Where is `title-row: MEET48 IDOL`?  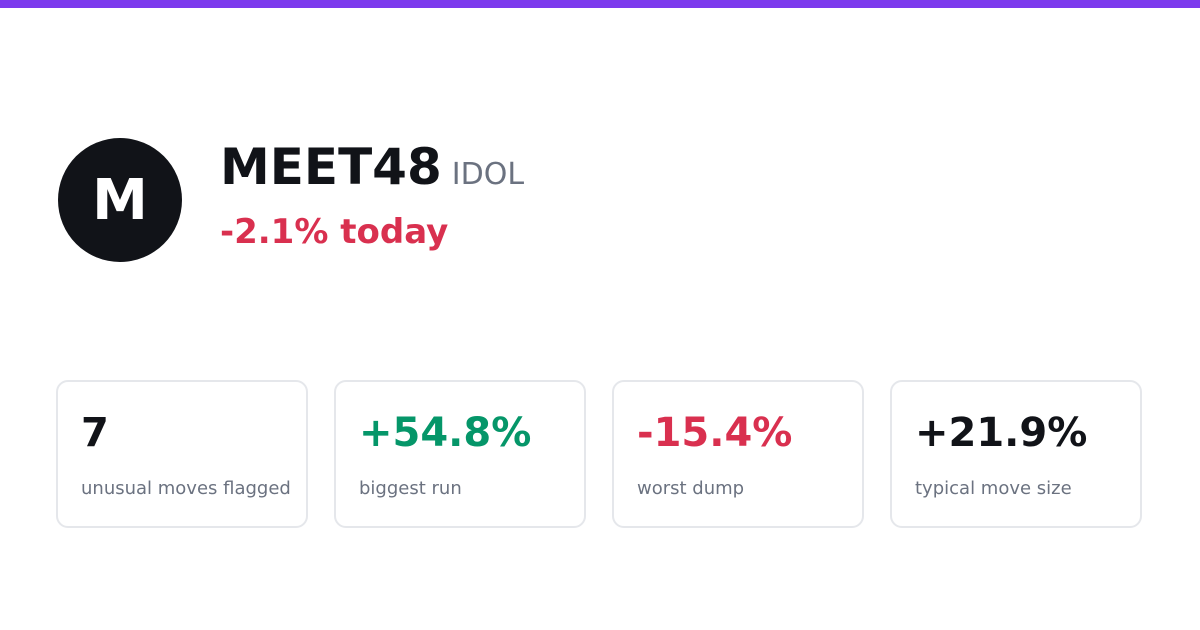
title-row: MEET48 IDOL is located at coordinates (372, 167).